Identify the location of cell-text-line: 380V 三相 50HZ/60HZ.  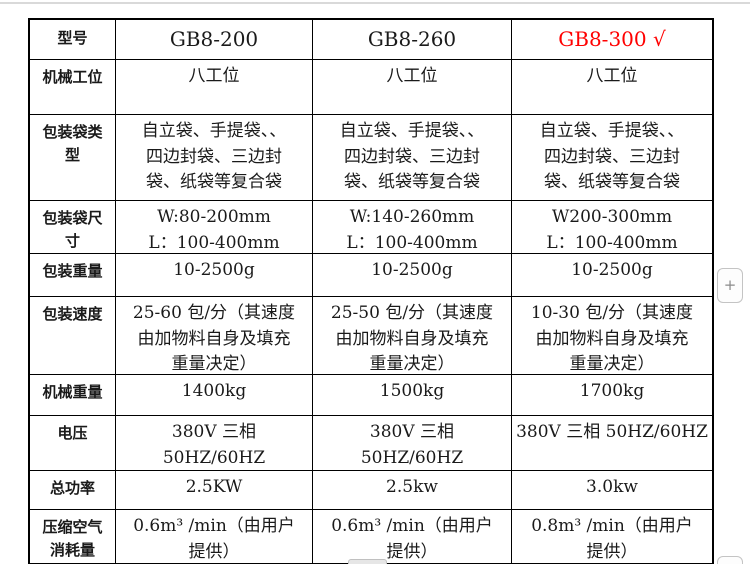
(612, 432).